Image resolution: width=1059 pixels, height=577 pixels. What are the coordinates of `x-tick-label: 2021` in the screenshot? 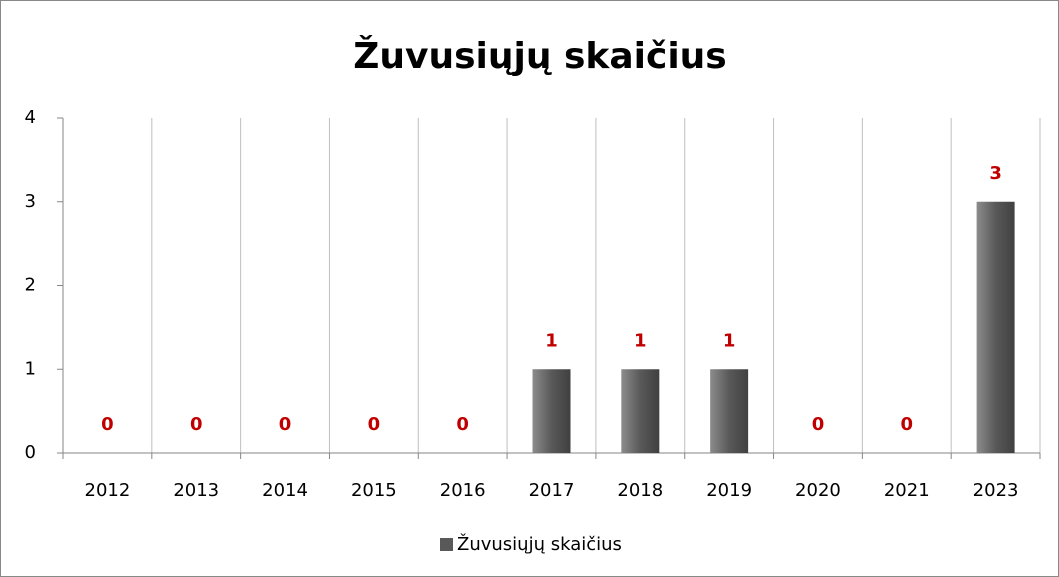 It's located at (907, 490).